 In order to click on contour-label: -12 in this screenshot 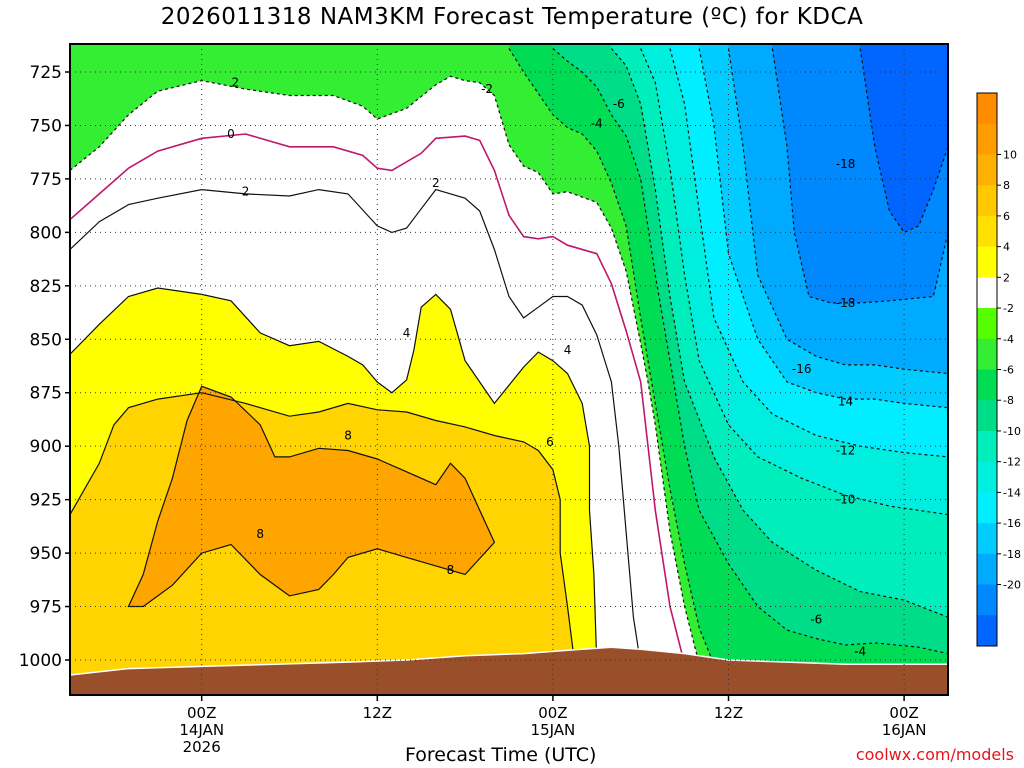, I will do `click(846, 450)`.